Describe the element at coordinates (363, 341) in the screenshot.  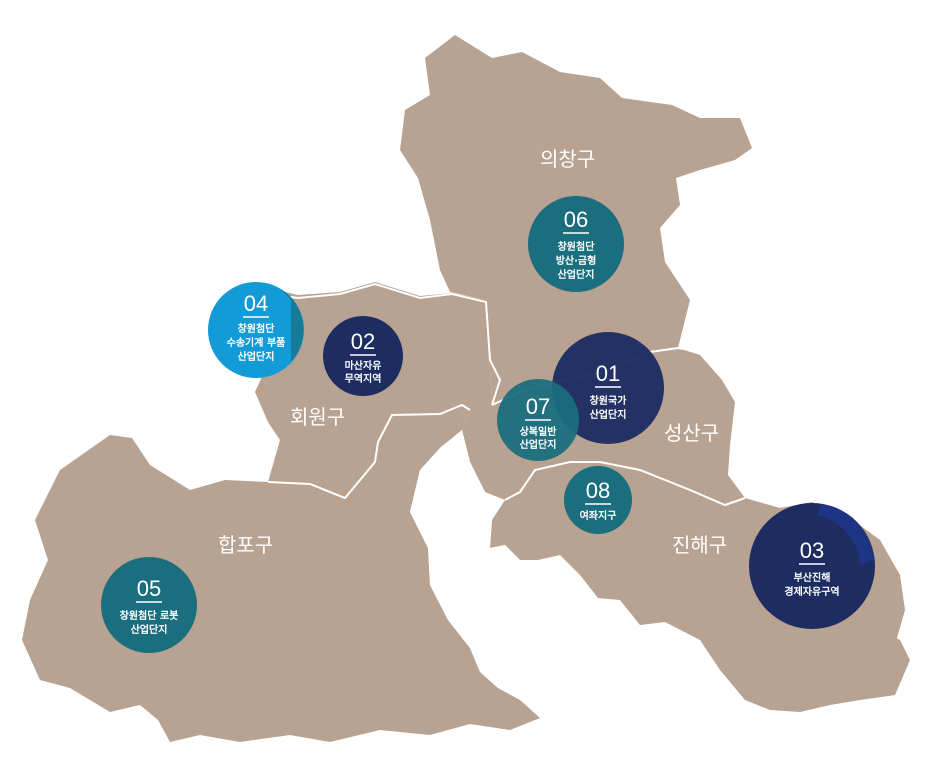
I see `zone-number: 02` at that location.